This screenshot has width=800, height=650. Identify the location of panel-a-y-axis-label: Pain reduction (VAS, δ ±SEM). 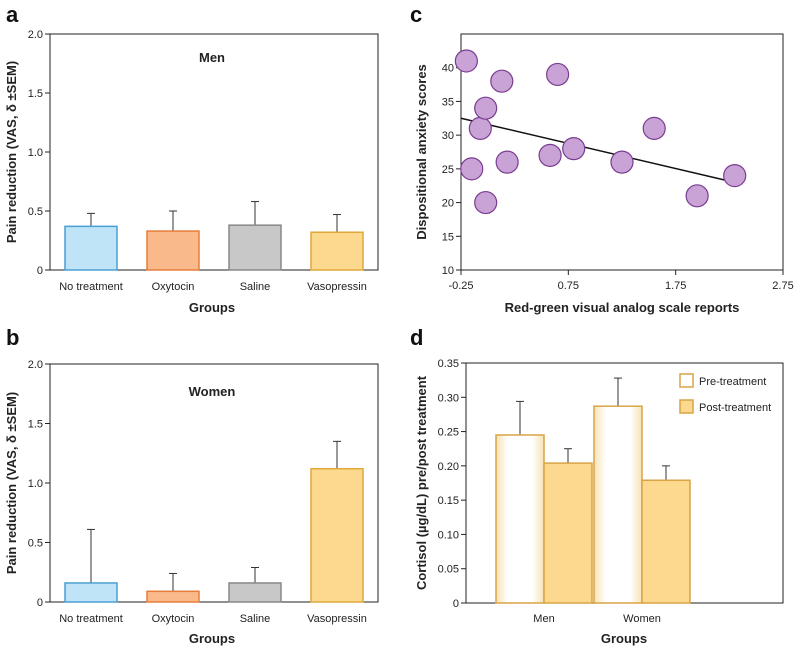
(11, 152).